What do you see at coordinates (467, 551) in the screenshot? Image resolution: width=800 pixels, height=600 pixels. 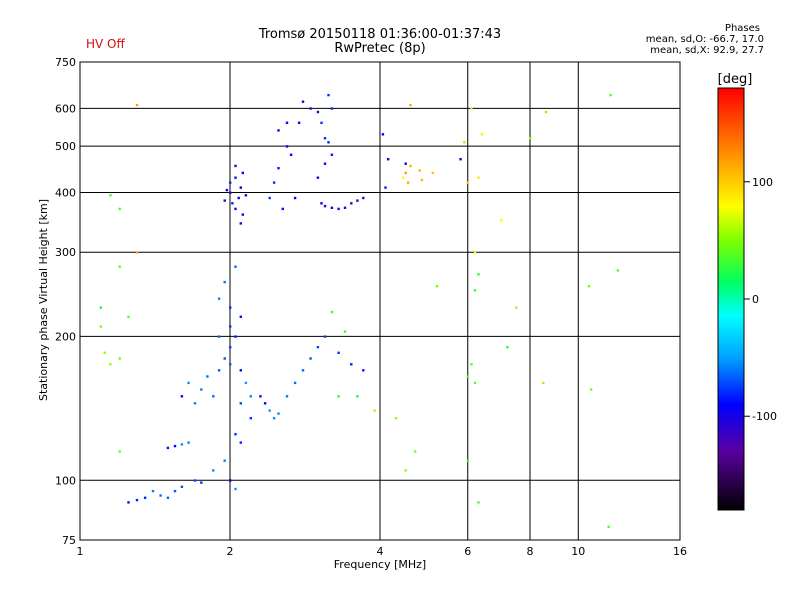 I see `x-tick-label: 6` at bounding box center [467, 551].